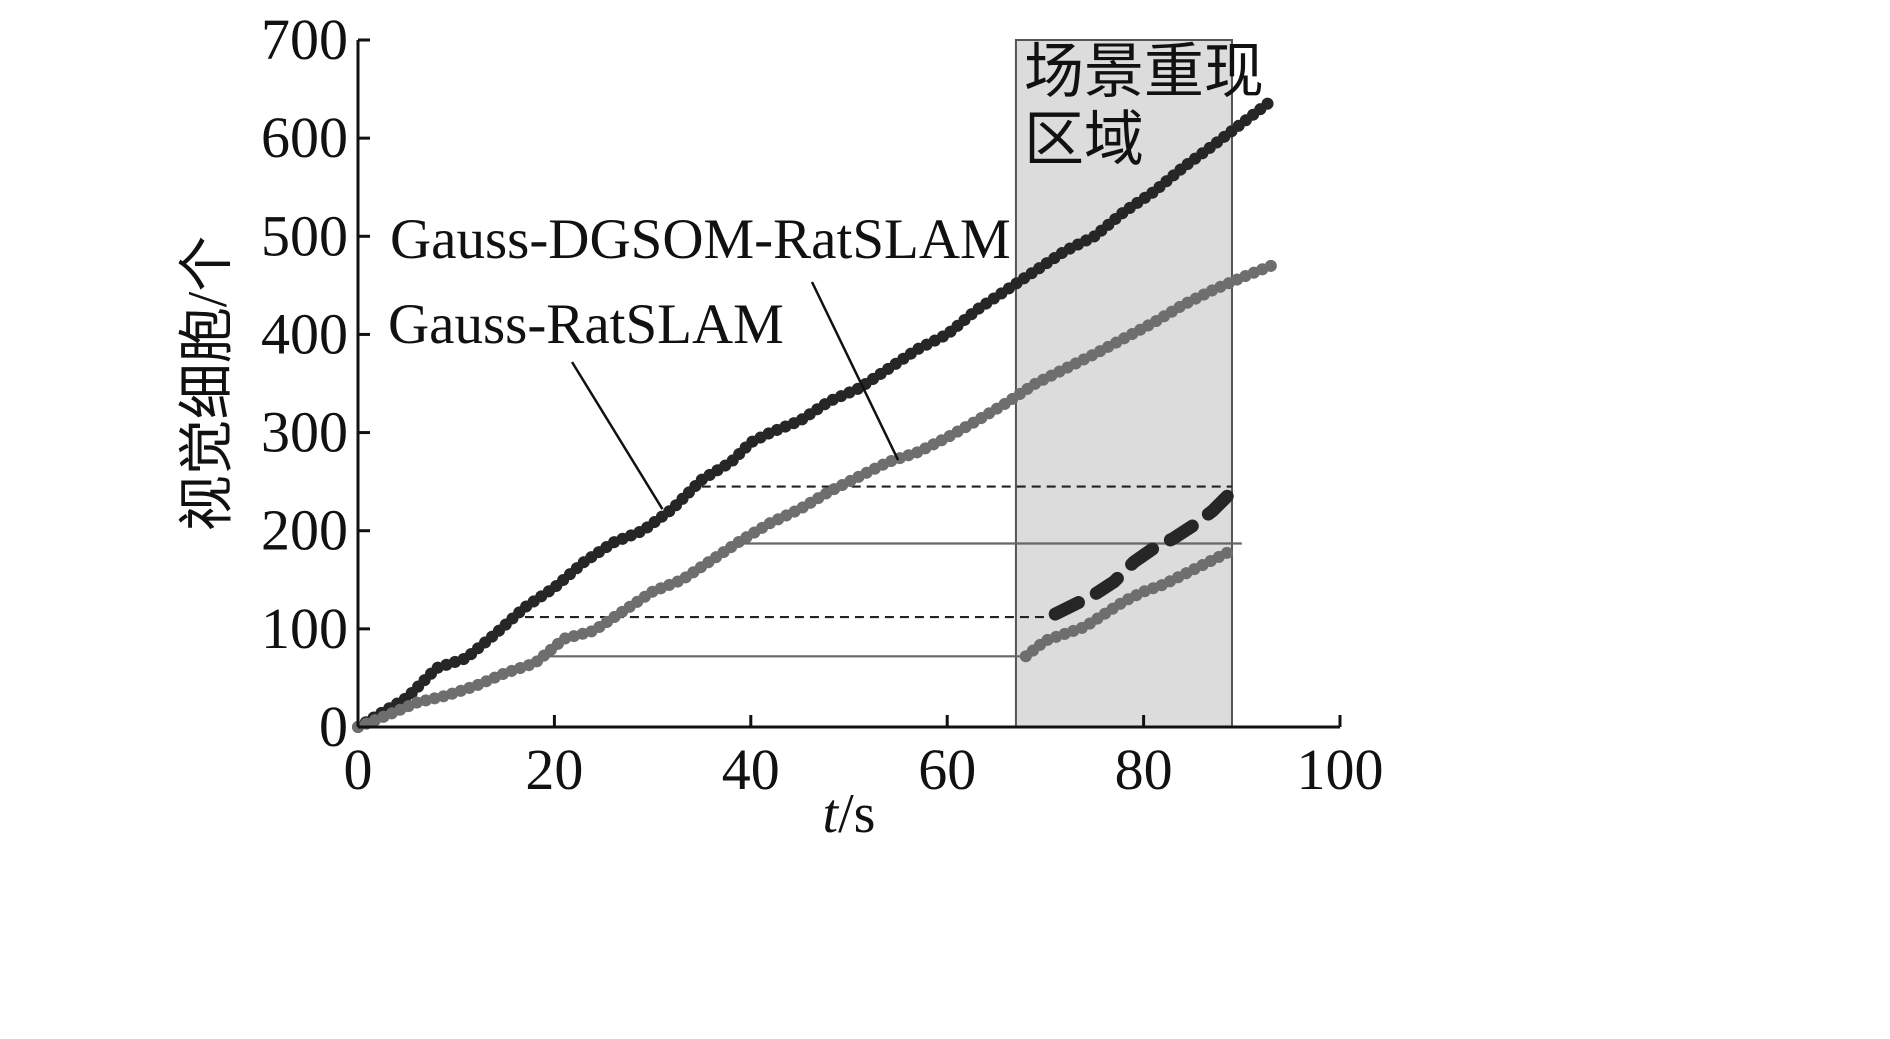  I want to click on y-tick-label: 500, so click(304, 235).